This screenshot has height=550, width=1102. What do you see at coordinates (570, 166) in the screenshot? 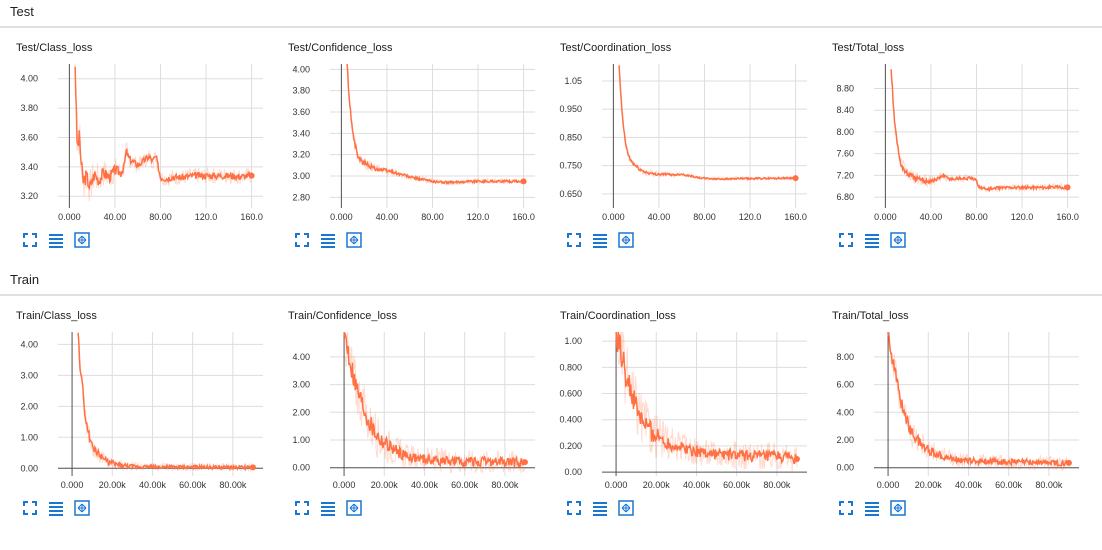
I see `y-tick-label: 0.750` at bounding box center [570, 166].